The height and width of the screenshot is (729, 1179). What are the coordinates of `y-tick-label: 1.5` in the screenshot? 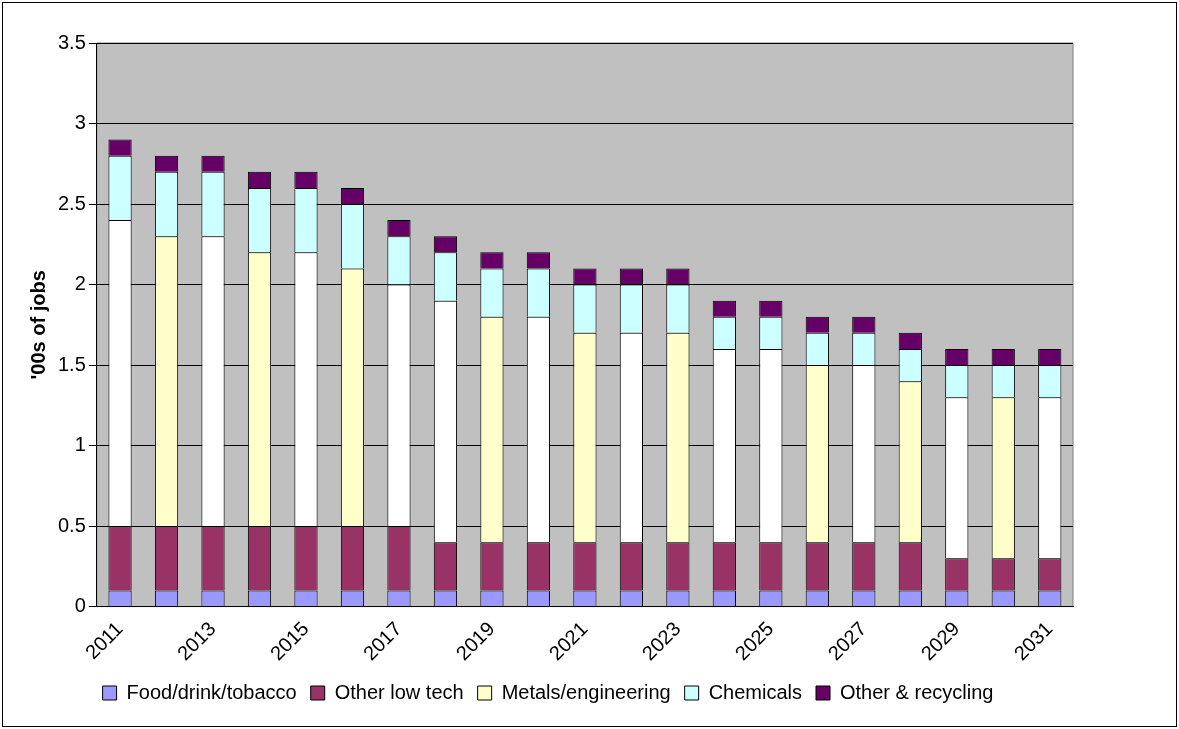 It's located at (71, 363).